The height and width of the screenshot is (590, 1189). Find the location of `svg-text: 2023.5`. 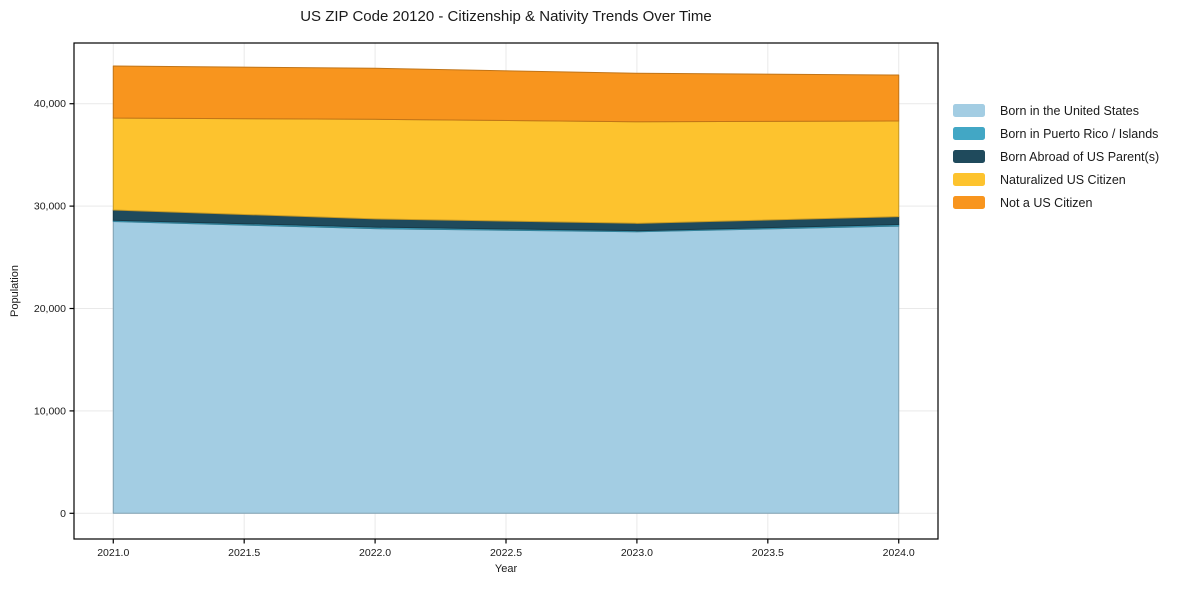

svg-text: 2023.5 is located at coordinates (768, 553).